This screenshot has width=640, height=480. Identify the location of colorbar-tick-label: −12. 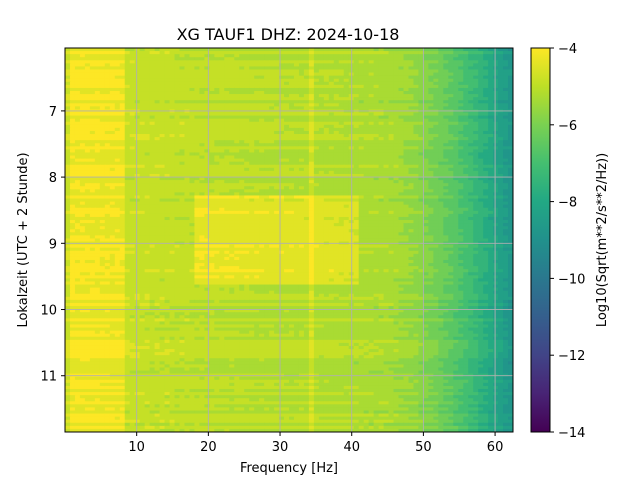
(571, 356).